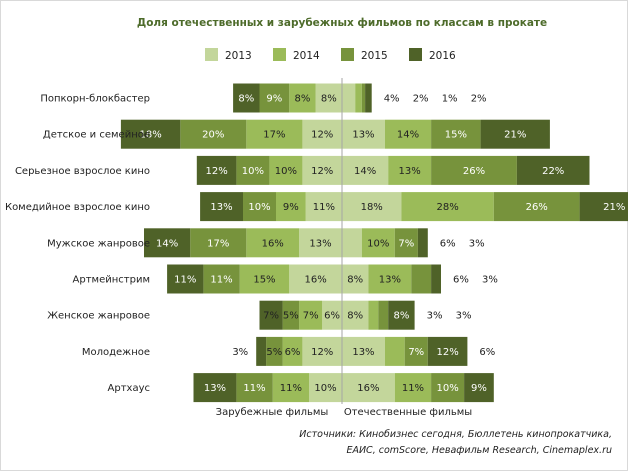  What do you see at coordinates (330, 55) in the screenshot?
I see `legend: 2013 2014 2015 2016` at bounding box center [330, 55].